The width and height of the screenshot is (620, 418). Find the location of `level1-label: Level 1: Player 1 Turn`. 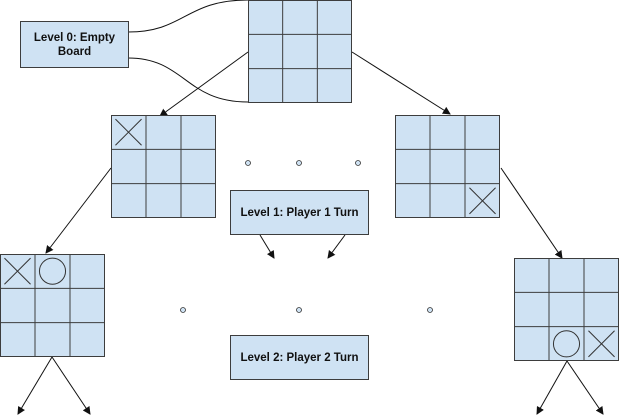

level1-label: Level 1: Player 1 Turn is located at coordinates (299, 212).